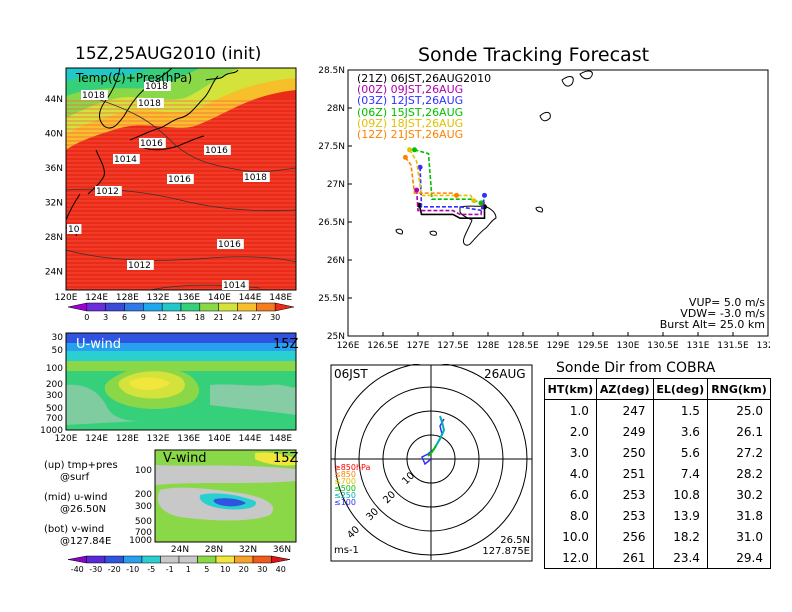 This screenshot has width=792, height=612. Describe the element at coordinates (763, 346) in the screenshot. I see `x-tick-label: 132E` at that location.